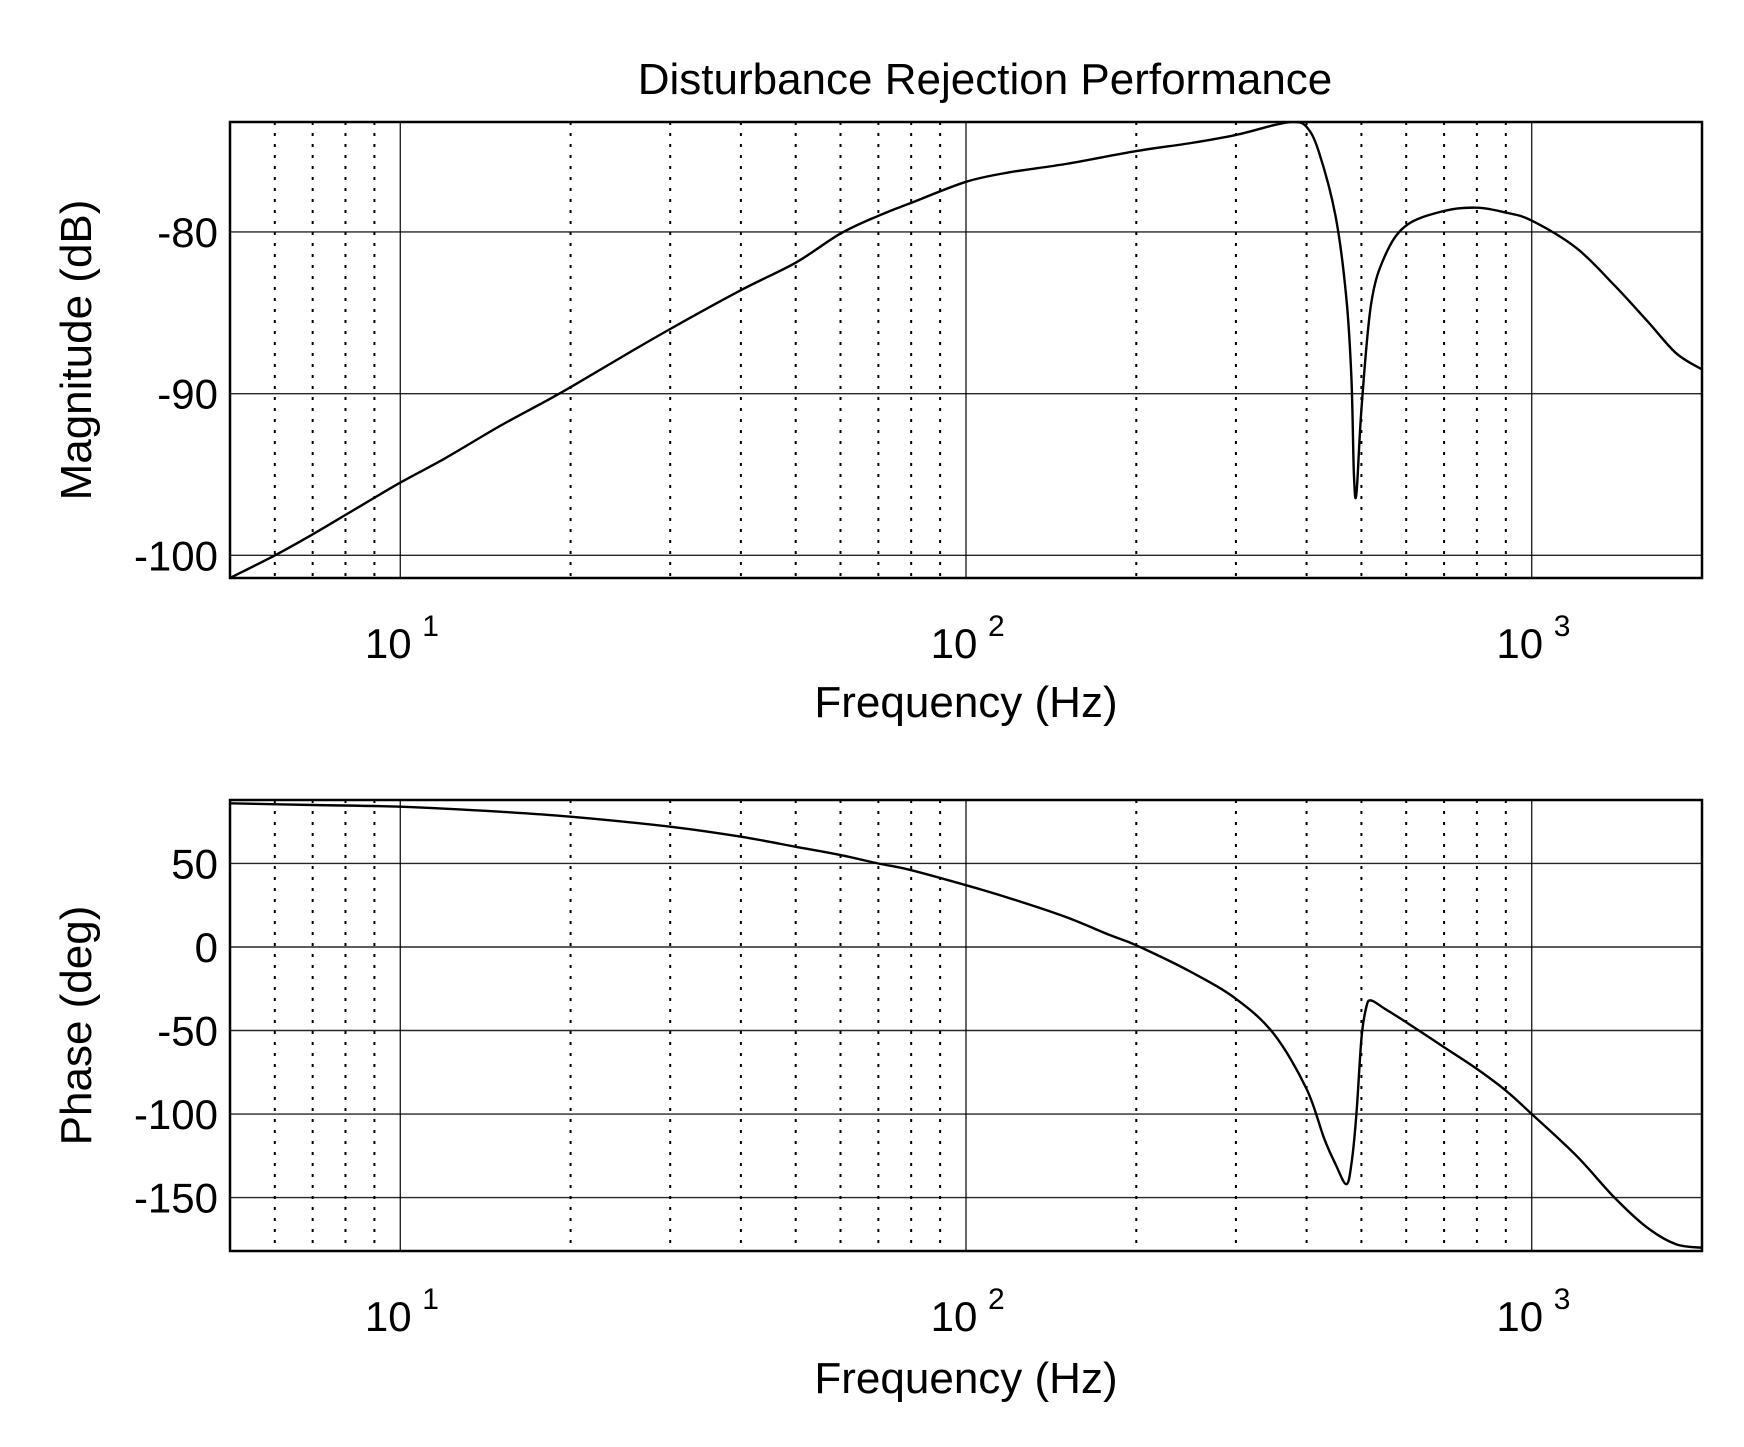 The image size is (1744, 1447). What do you see at coordinates (965, 702) in the screenshot?
I see `magnitude-x-axis-label: Frequency (Hz)` at bounding box center [965, 702].